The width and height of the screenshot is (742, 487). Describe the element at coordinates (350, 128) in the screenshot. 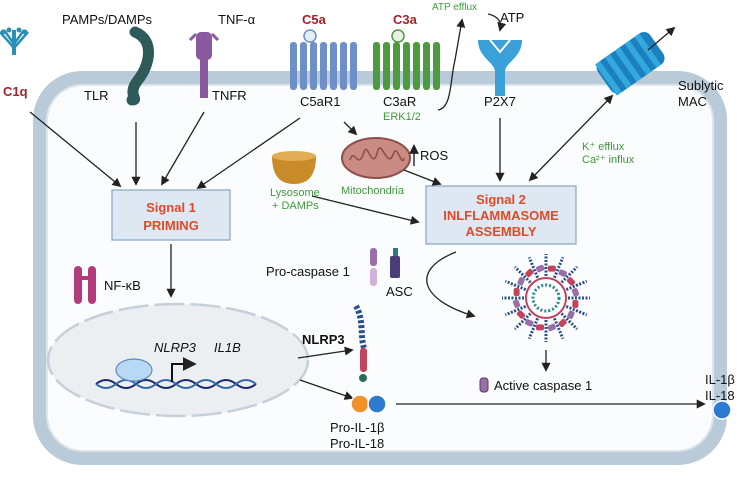

I see `c5ar1-to-mito-arrow` at that location.